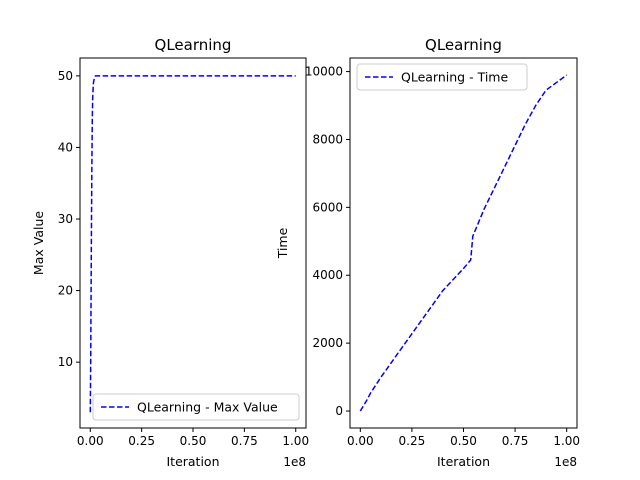 The width and height of the screenshot is (640, 480). I want to click on y-tick-label: 30, so click(65, 219).